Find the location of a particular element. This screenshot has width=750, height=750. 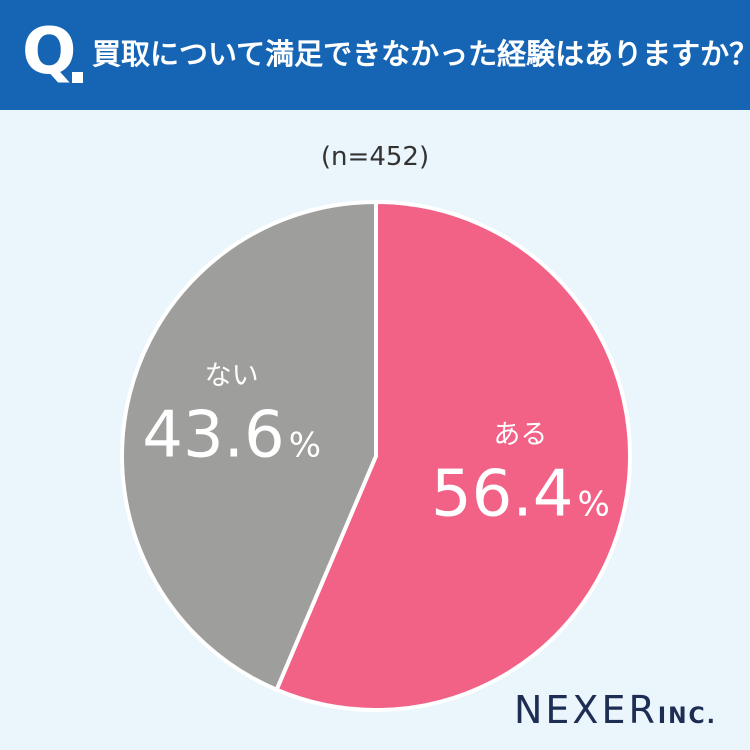

question-header: Q 買取について満足できなかった経験はありますか？ is located at coordinates (375, 55).